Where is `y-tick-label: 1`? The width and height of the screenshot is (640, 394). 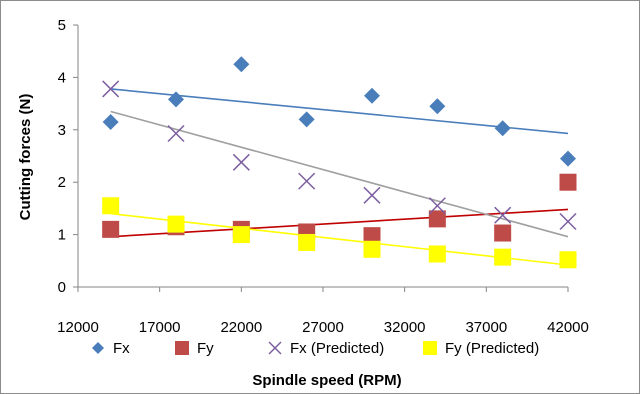
y-tick-label: 1 is located at coordinates (62, 235).